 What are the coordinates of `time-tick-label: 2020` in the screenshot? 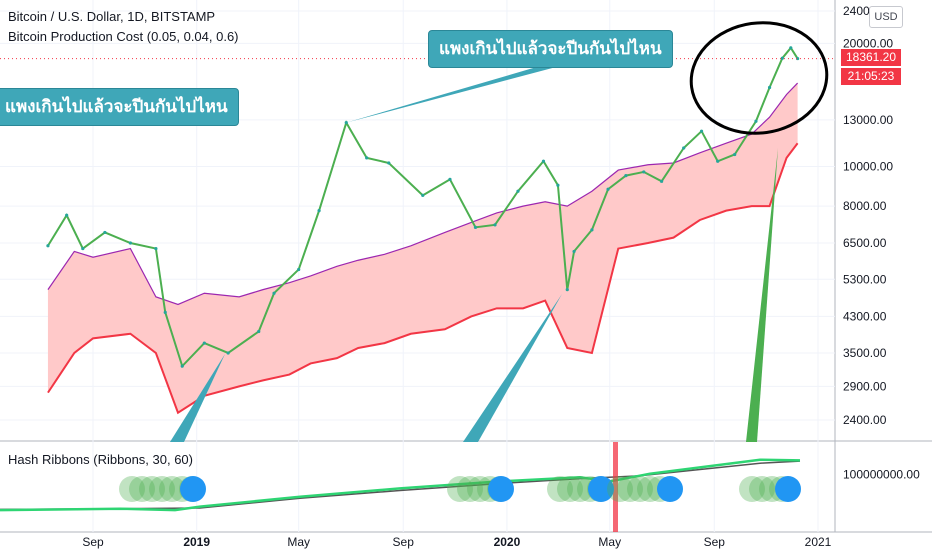 It's located at (507, 542).